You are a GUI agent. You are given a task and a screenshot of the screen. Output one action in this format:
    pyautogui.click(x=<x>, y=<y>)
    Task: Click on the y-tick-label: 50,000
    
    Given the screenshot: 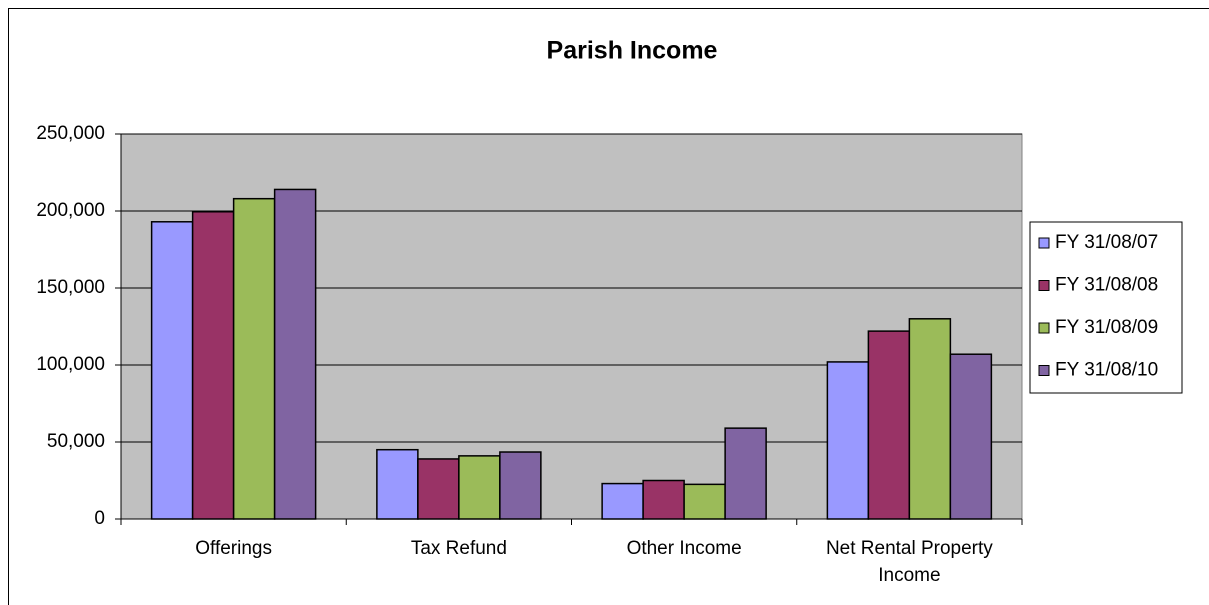 What is the action you would take?
    pyautogui.click(x=76, y=441)
    